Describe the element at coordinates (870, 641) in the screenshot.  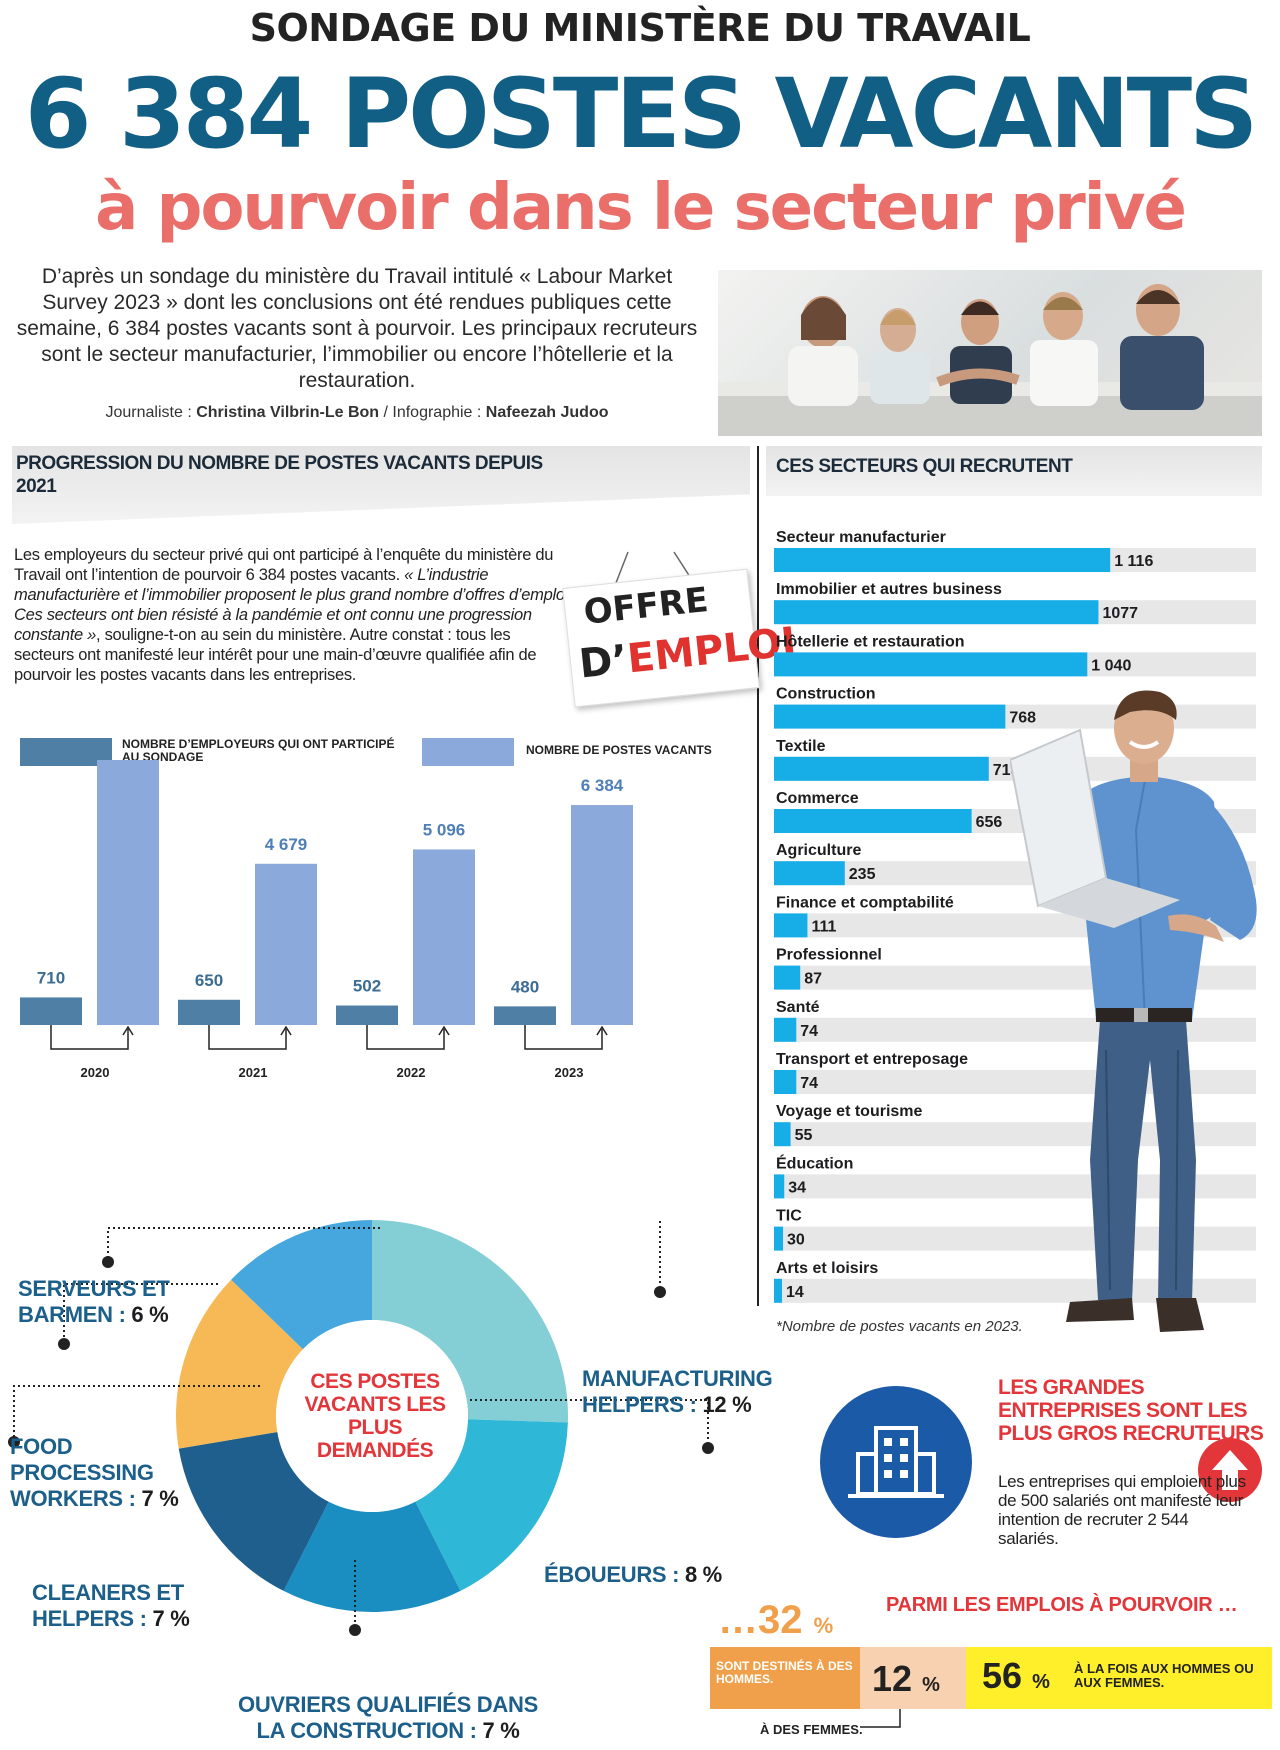
I see `sector-label: Hôtellerie et restauration` at that location.